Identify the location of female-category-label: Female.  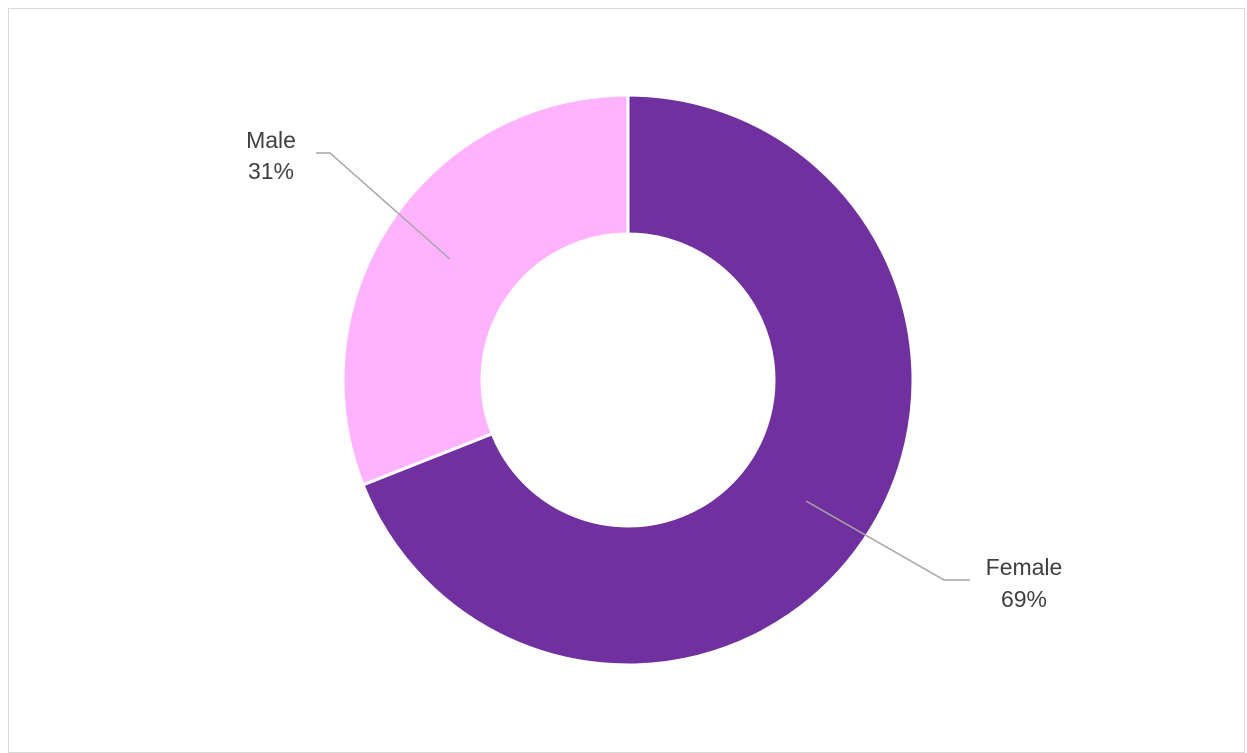
(1024, 567).